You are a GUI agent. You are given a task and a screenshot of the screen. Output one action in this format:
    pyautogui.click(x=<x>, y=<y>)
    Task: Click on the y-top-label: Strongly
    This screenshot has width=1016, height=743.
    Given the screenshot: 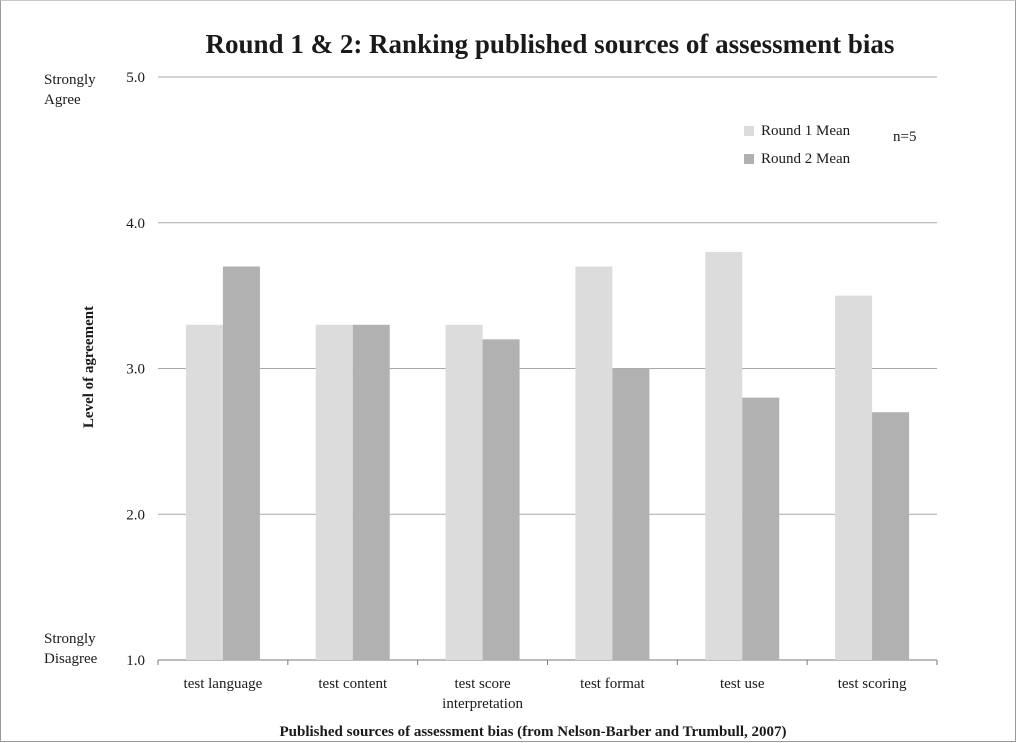 What is the action you would take?
    pyautogui.click(x=70, y=80)
    